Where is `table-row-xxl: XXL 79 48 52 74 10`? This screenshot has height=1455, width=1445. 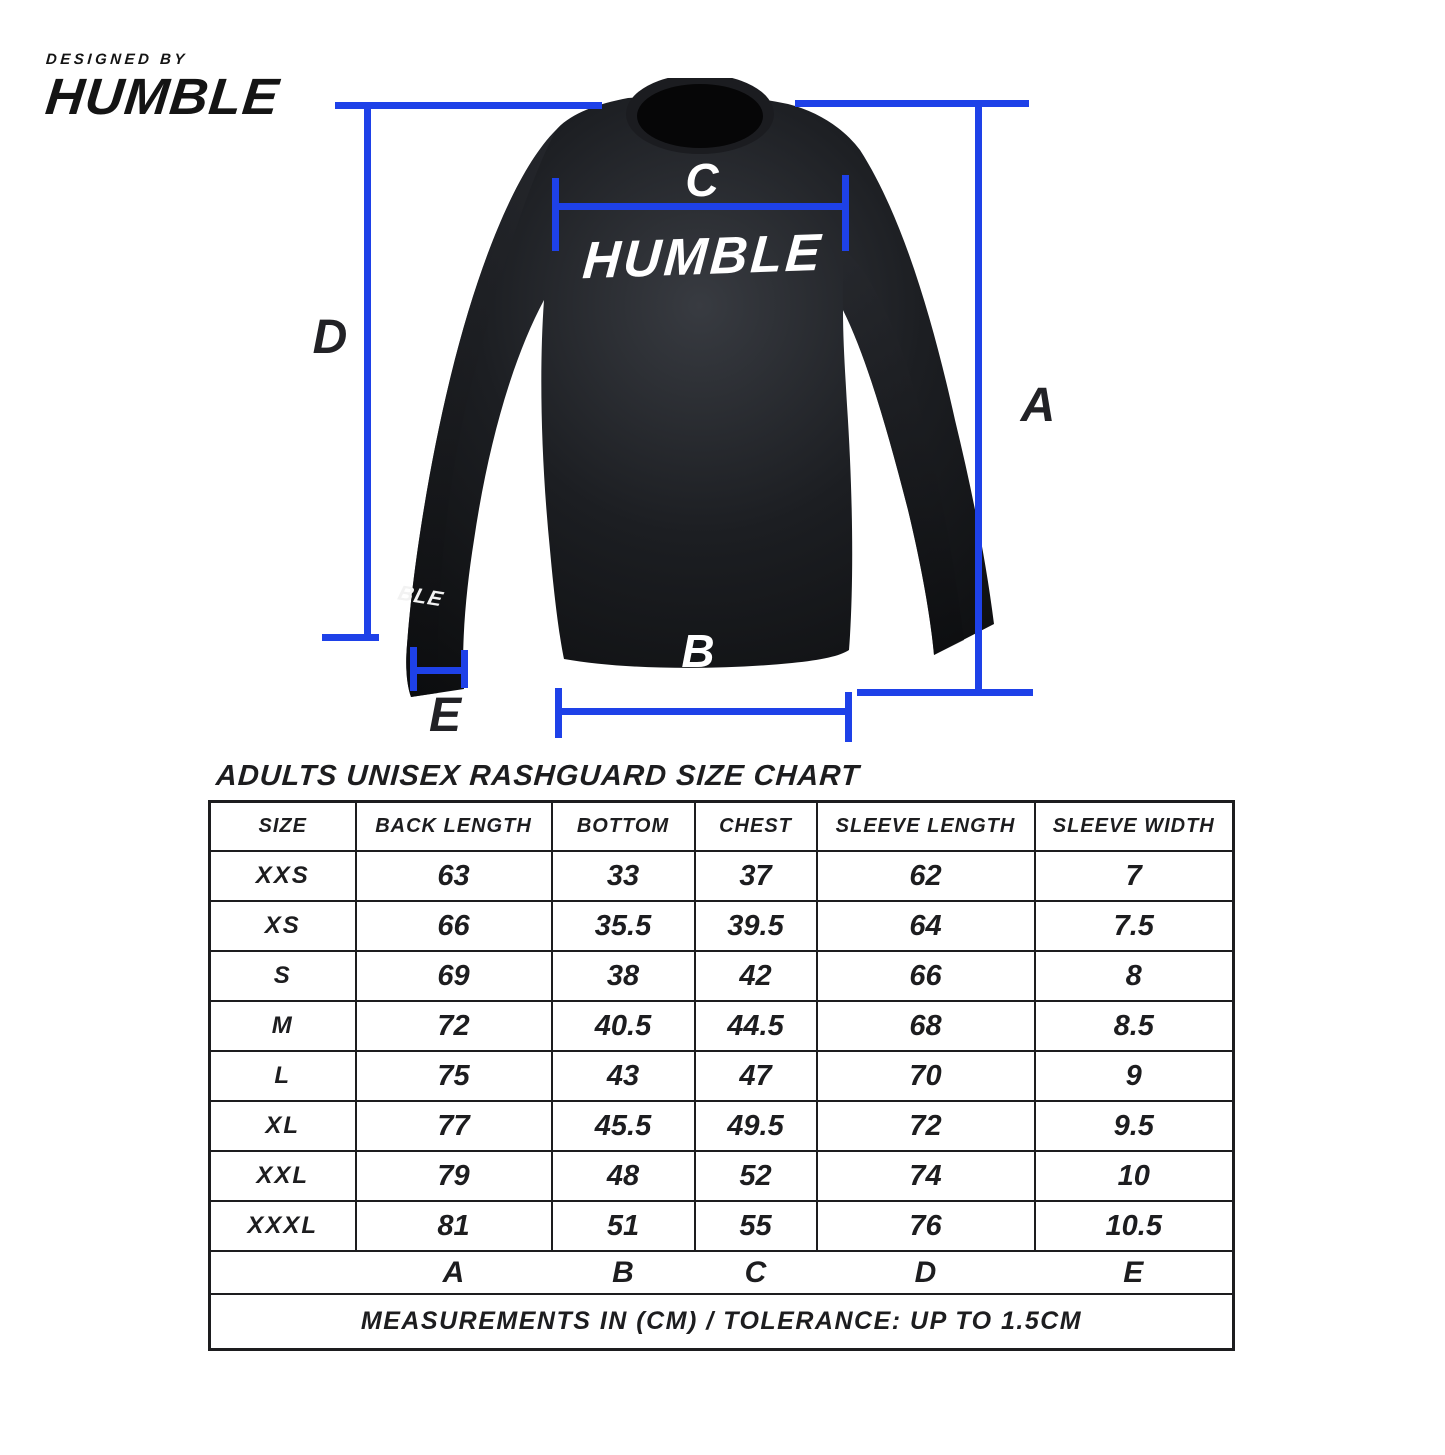
table-row-xxl: XXL 79 48 52 74 10 is located at coordinates (721, 1176).